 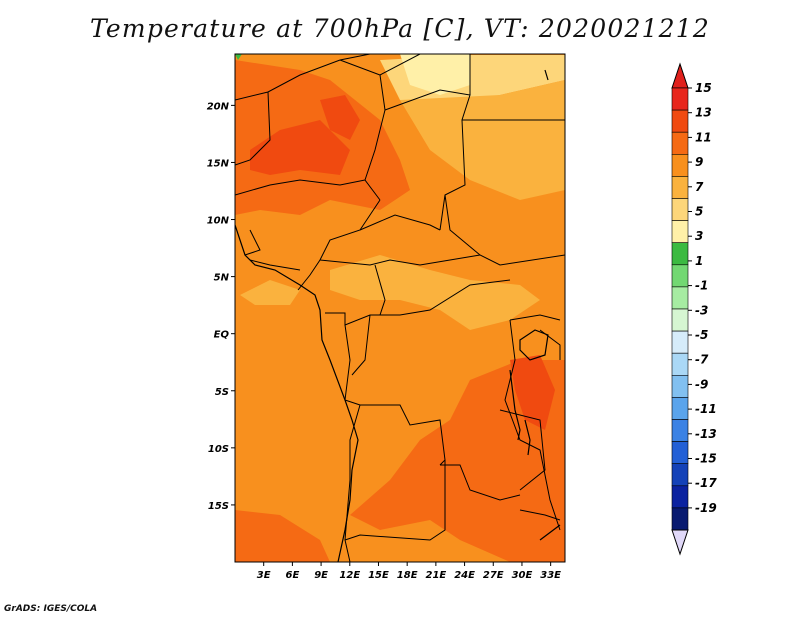 What do you see at coordinates (222, 392) in the screenshot?
I see `y-tick-label: 5S` at bounding box center [222, 392].